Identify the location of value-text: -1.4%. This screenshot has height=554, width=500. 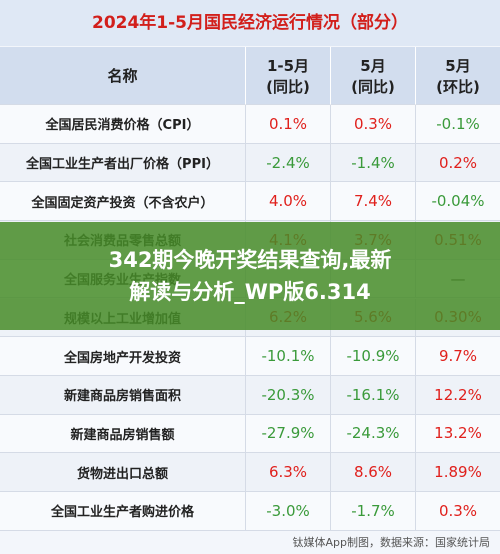
(373, 162).